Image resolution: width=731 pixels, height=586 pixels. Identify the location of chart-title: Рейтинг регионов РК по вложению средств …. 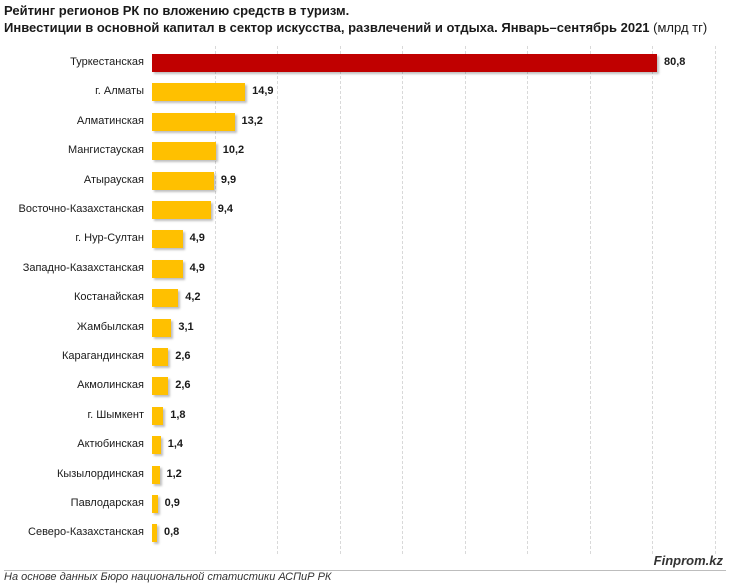
(177, 10).